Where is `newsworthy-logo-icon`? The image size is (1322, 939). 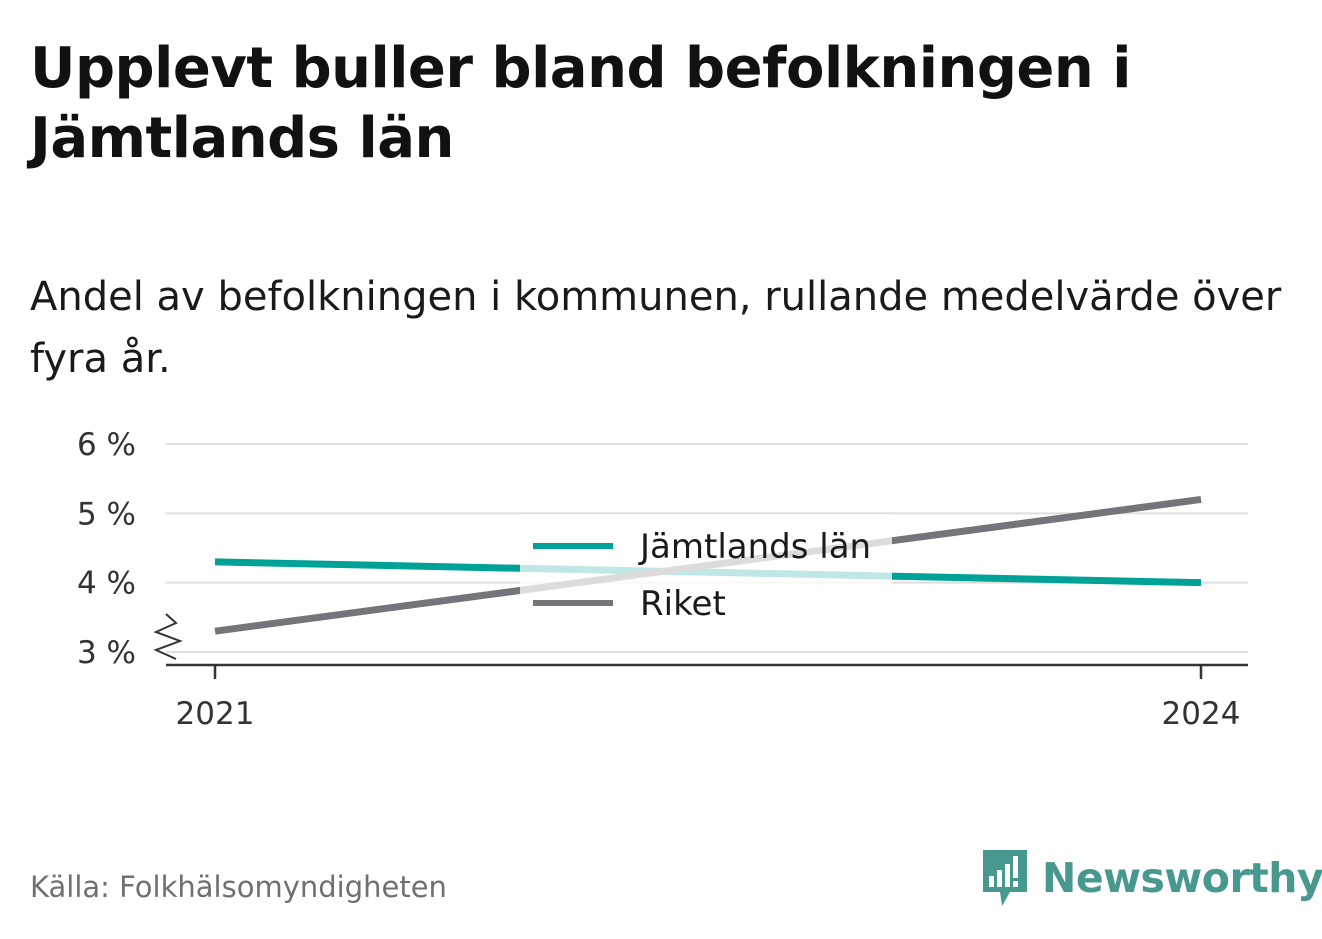 newsworthy-logo-icon is located at coordinates (1005, 878).